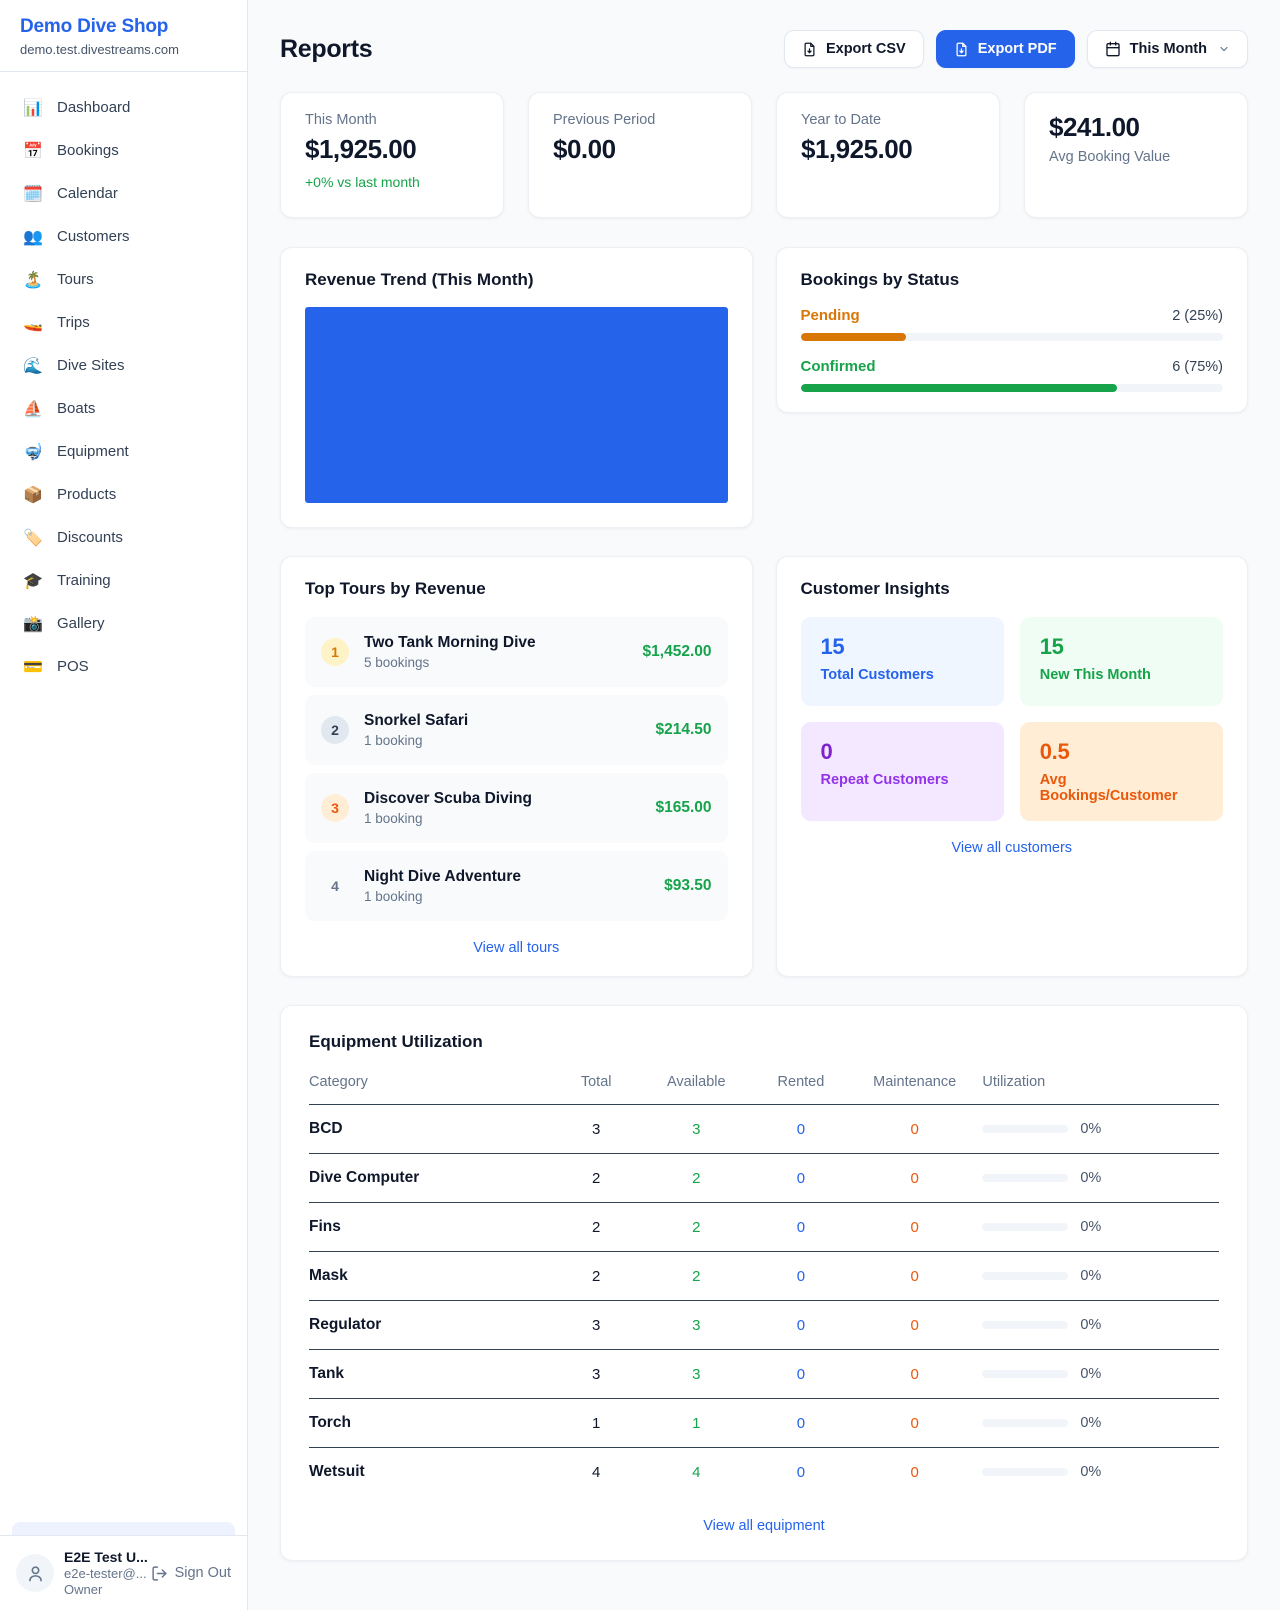 The width and height of the screenshot is (1280, 1610). I want to click on equipment-category: Tank, so click(432, 1374).